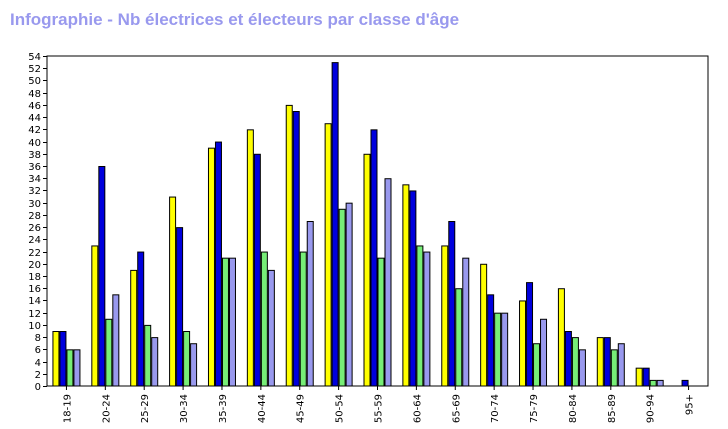 The width and height of the screenshot is (728, 429). What do you see at coordinates (38, 375) in the screenshot?
I see `y-tick-label: 2` at bounding box center [38, 375].